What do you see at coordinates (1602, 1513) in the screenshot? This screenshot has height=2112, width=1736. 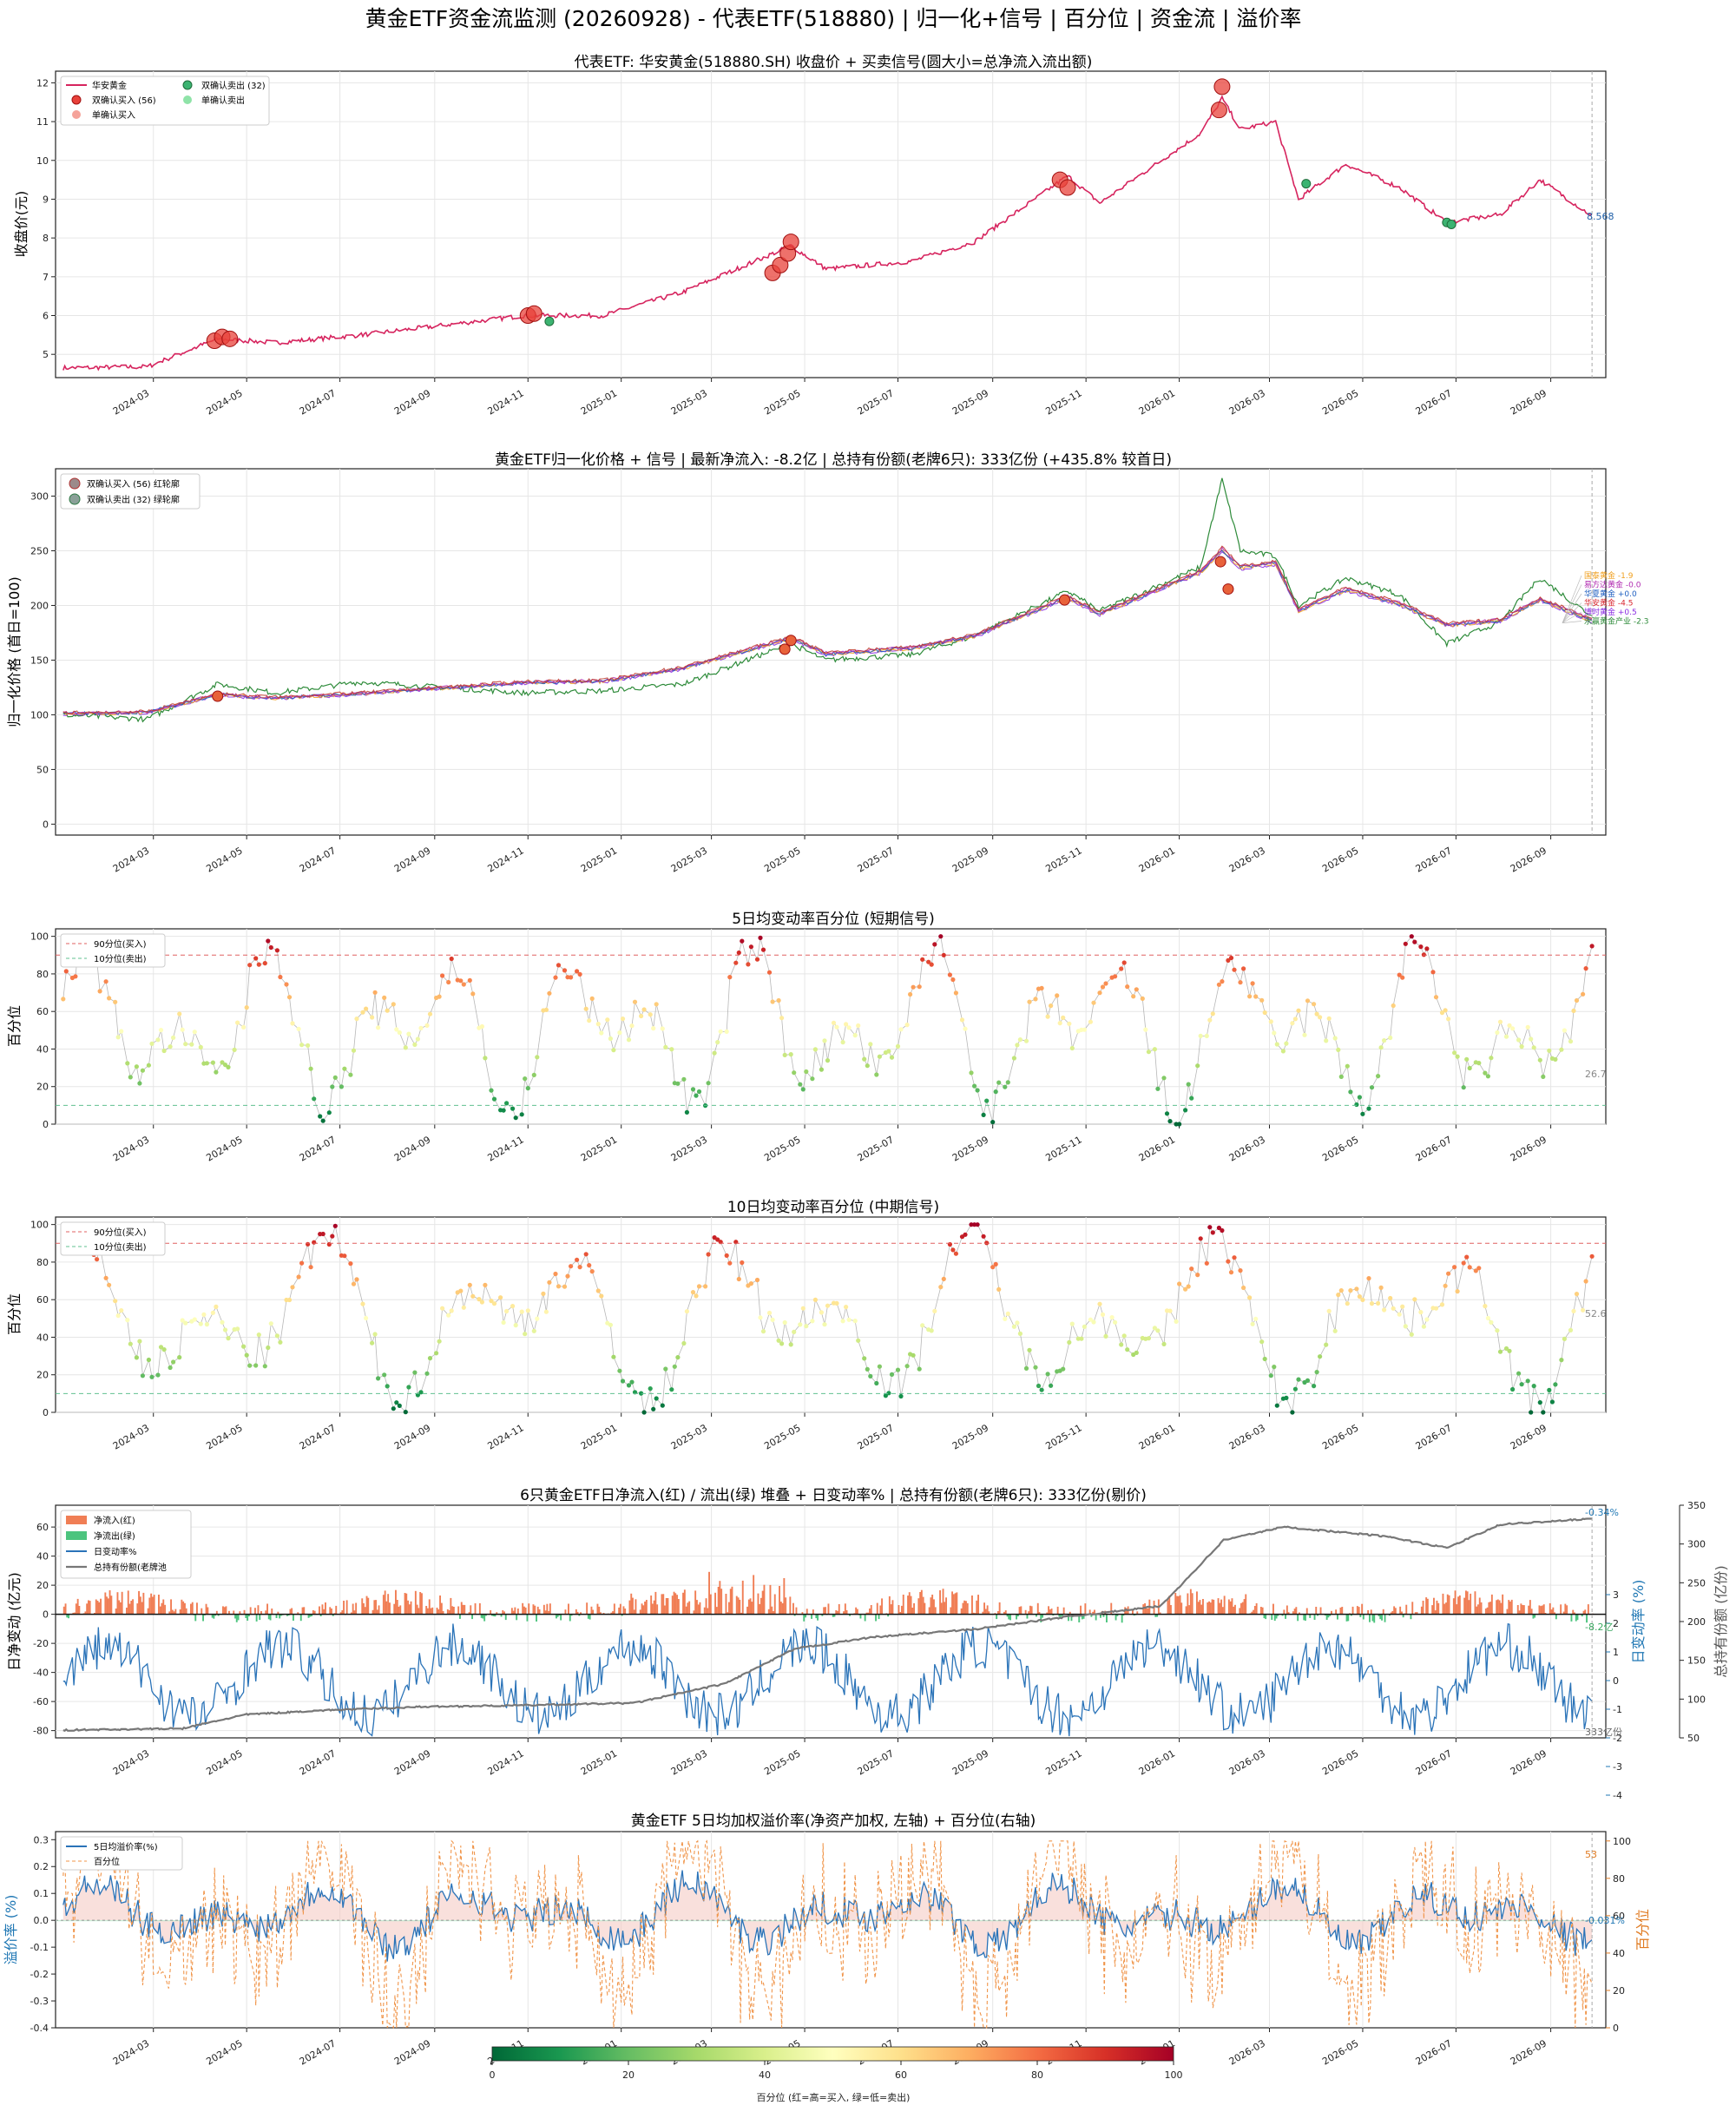 I see `flow-ann-rate: -0.34%` at bounding box center [1602, 1513].